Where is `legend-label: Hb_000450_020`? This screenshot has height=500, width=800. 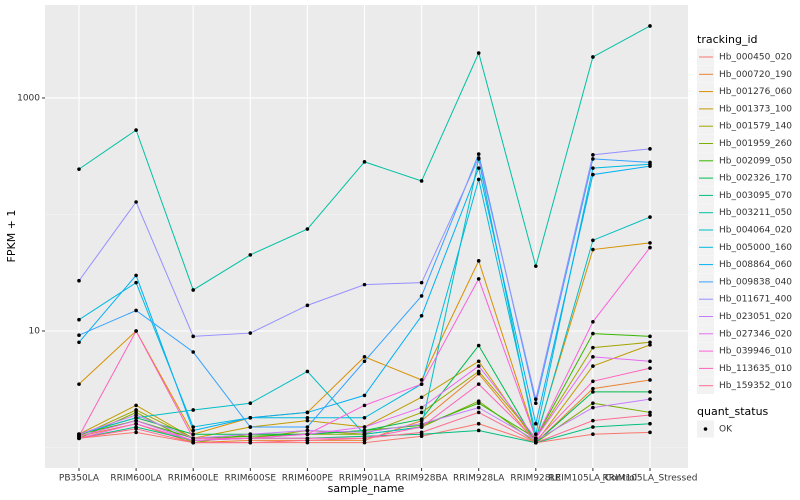
legend-label: Hb_000450_020 is located at coordinates (755, 58).